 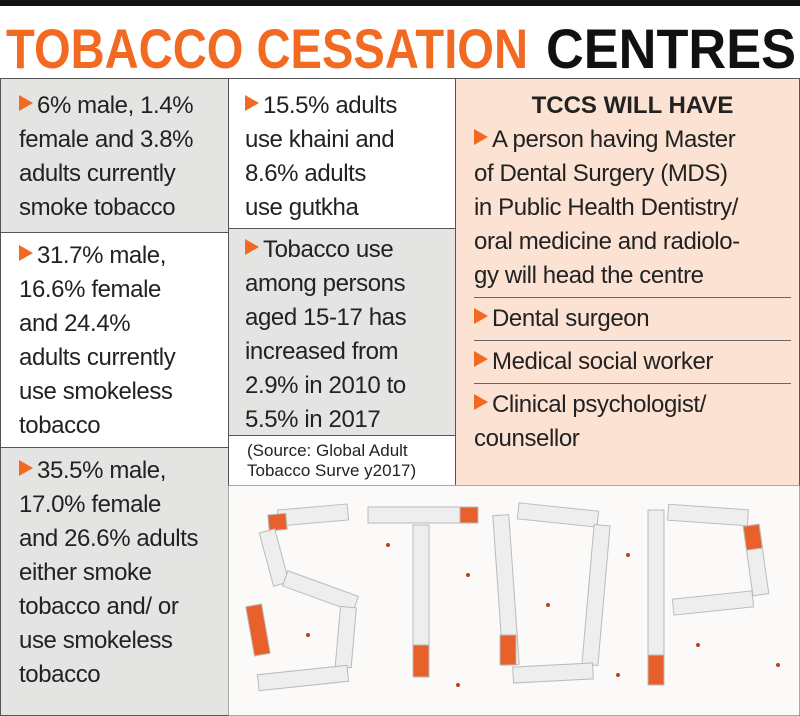 I want to click on line-text: use gutkha, so click(x=302, y=207).